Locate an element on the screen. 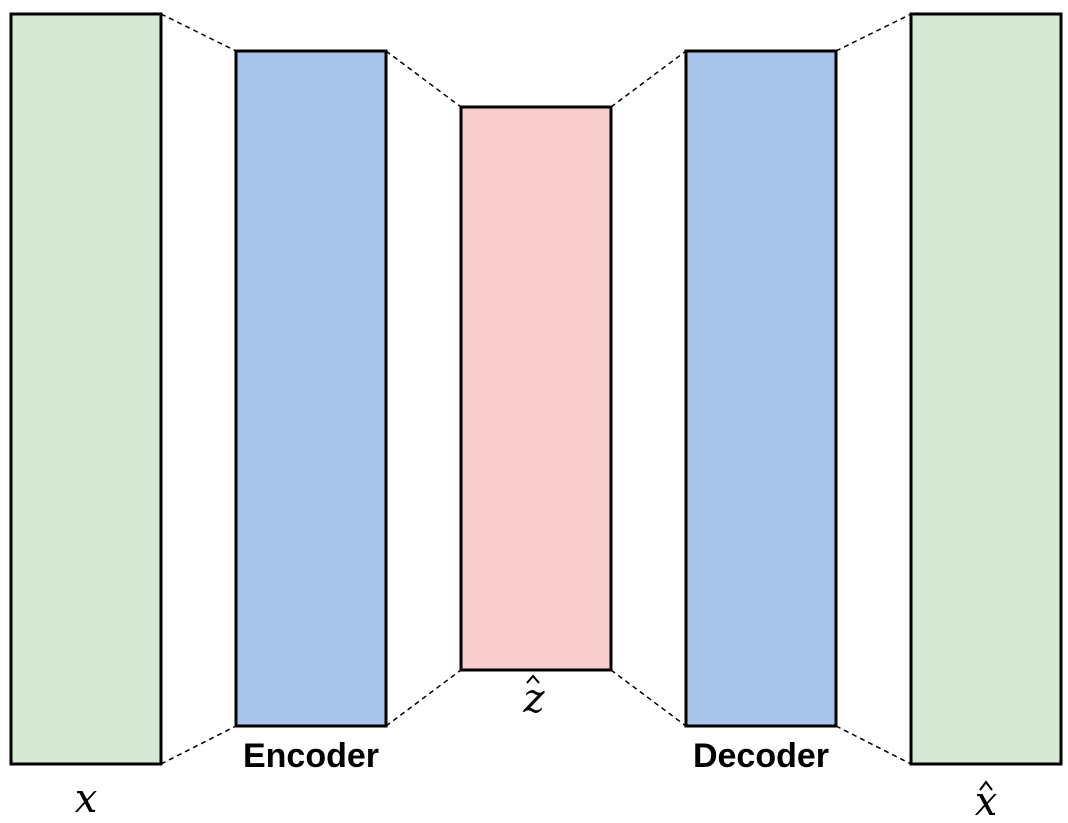 Image resolution: width=1068 pixels, height=823 pixels. connector-latent-decoder-bottom is located at coordinates (648, 698).